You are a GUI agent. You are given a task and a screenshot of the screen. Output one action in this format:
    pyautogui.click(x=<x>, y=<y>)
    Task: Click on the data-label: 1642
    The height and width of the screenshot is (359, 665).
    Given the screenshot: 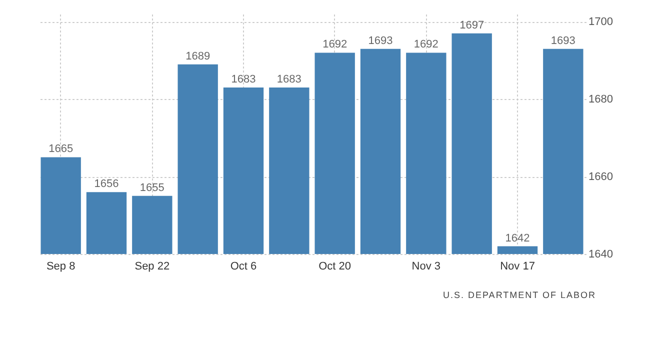 What is the action you would take?
    pyautogui.click(x=517, y=238)
    